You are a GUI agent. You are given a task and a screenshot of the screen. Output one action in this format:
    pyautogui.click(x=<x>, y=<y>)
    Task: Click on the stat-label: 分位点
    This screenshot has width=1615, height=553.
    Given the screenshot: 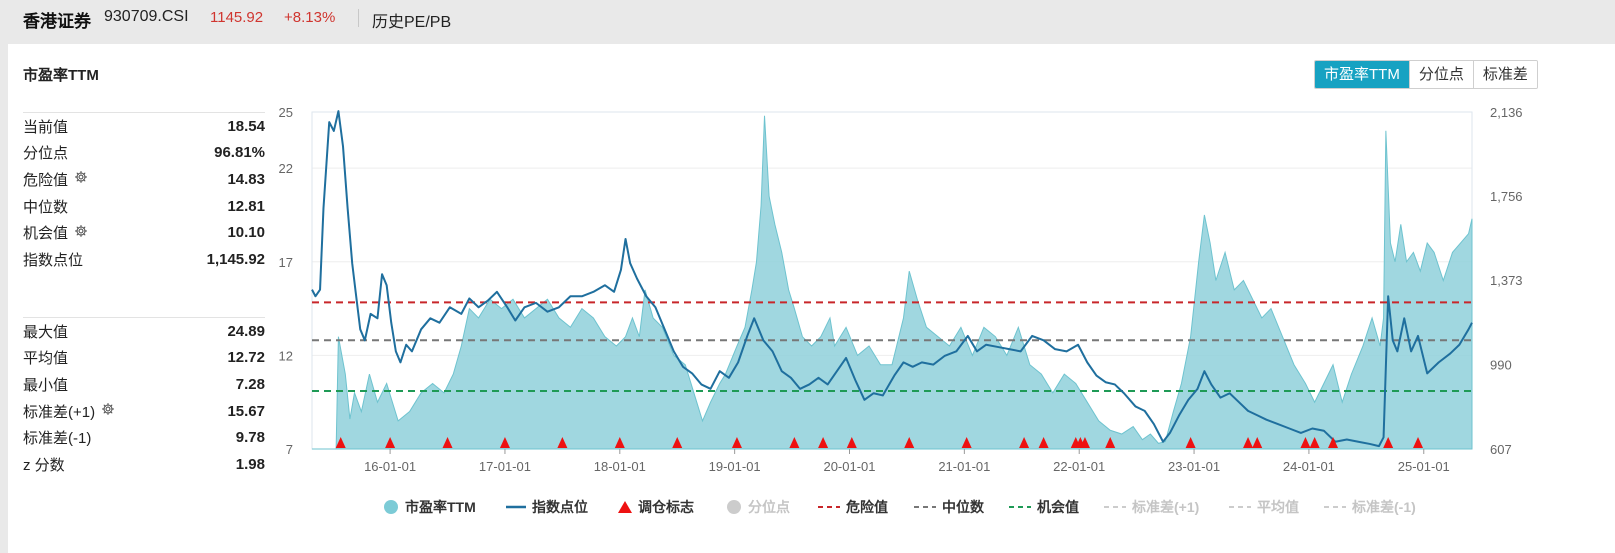 What is the action you would take?
    pyautogui.click(x=45, y=152)
    